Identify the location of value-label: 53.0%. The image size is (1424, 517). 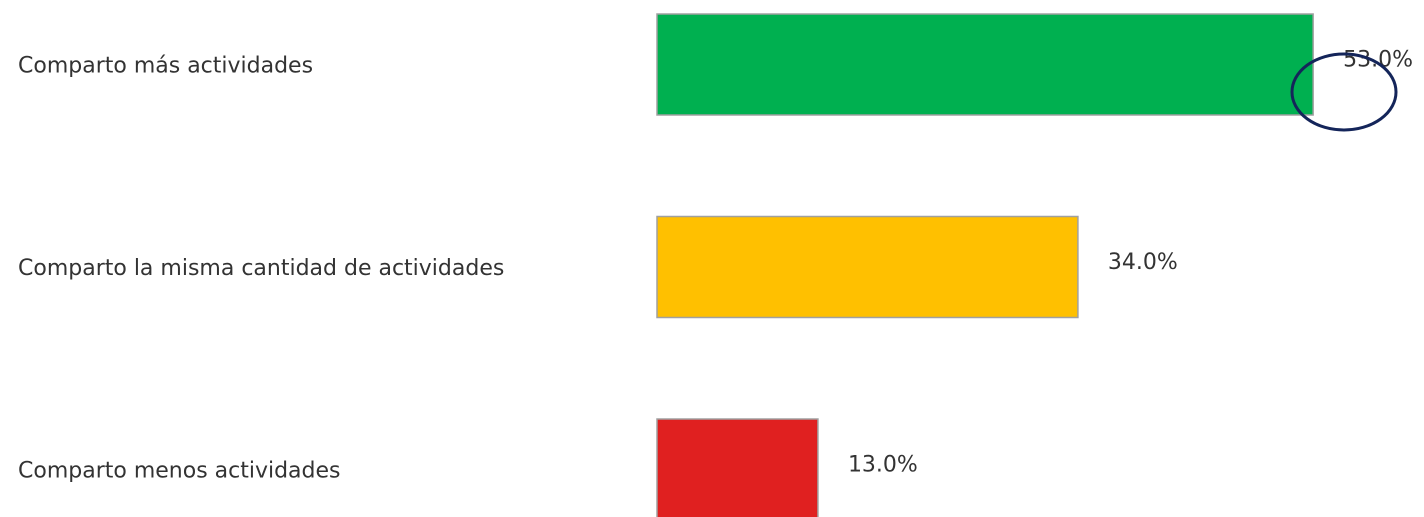
(1378, 60).